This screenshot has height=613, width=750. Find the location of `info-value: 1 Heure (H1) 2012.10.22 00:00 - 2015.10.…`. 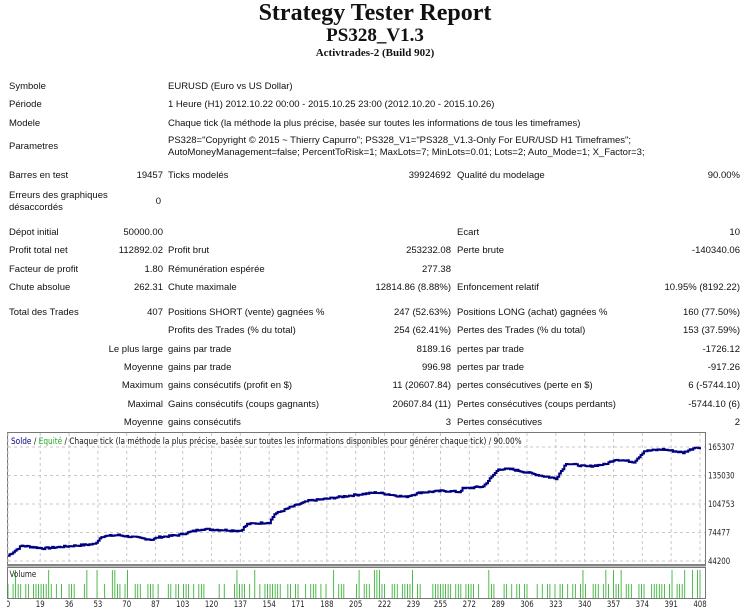

info-value: 1 Heure (H1) 2012.10.22 00:00 - 2015.10.… is located at coordinates (331, 104).